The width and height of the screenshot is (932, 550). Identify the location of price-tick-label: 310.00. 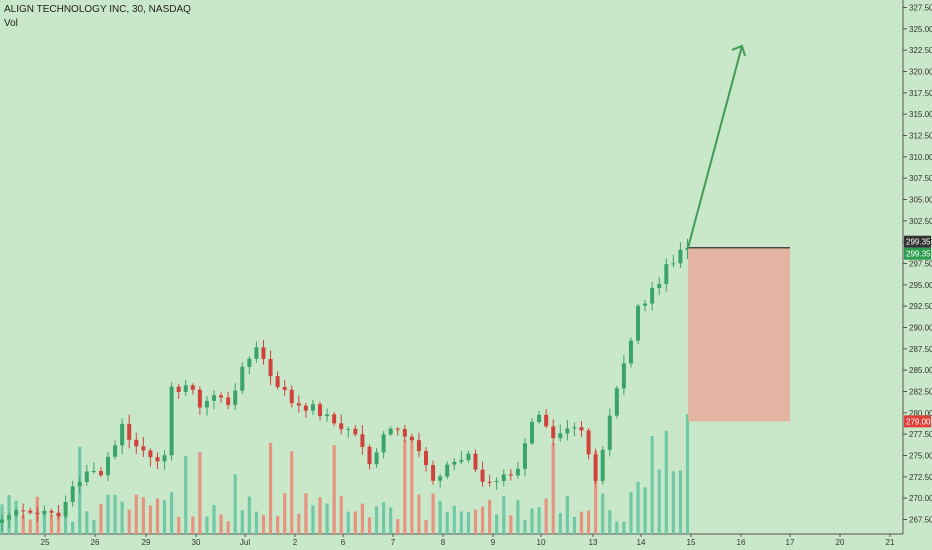
(920, 157).